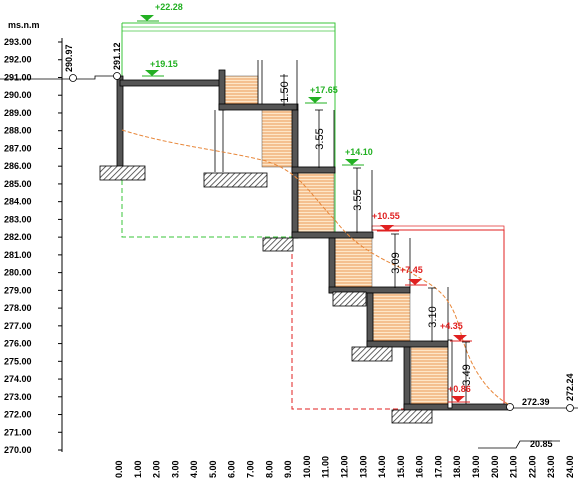 The width and height of the screenshot is (578, 483). Describe the element at coordinates (438, 466) in the screenshot. I see `x-tick-label: 17.00` at that location.